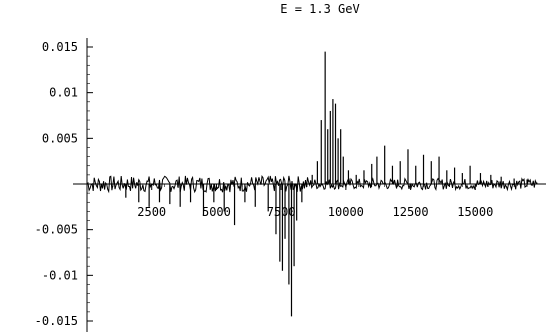 Image resolution: width=547 pixels, height=334 pixels. Describe the element at coordinates (60, 138) in the screenshot. I see `y-tick-label: 0.005` at that location.